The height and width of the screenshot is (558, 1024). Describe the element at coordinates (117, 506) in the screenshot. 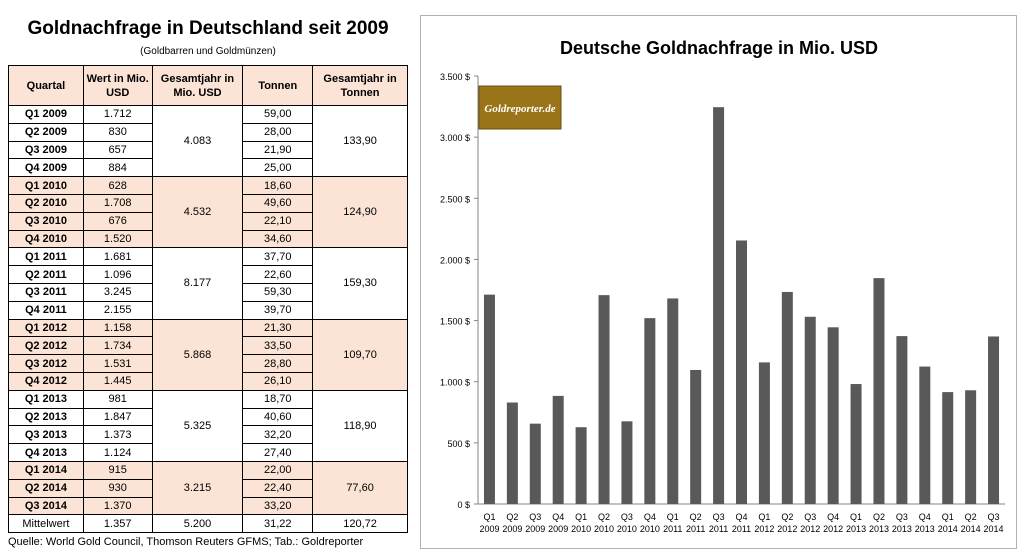

I see `table-cell: 1.370` at that location.